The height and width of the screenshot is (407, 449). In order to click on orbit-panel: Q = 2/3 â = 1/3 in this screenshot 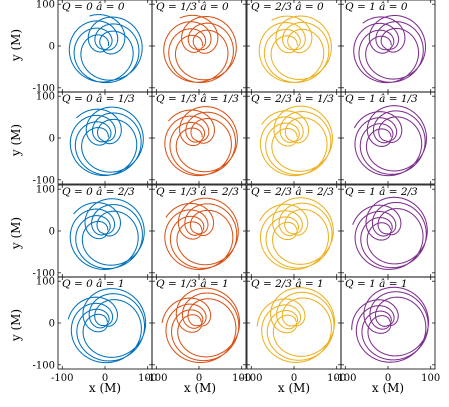, I will do `click(294, 138)`.